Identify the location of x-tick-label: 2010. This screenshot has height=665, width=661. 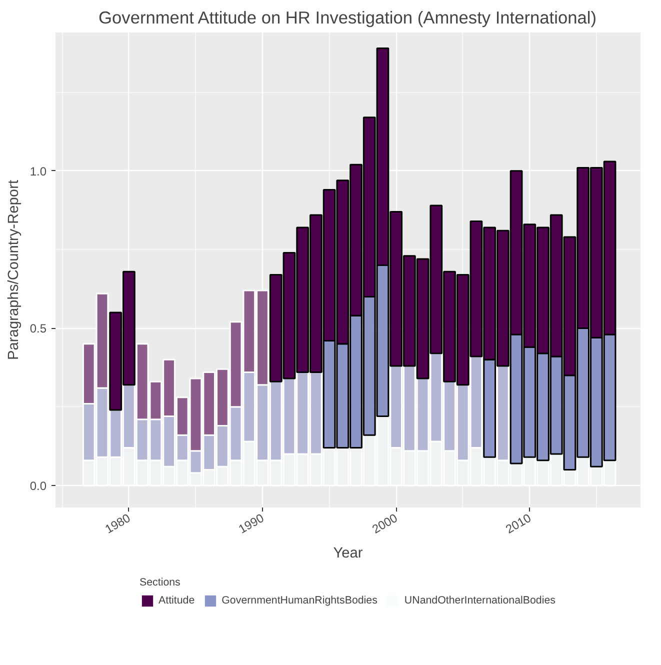
(518, 523).